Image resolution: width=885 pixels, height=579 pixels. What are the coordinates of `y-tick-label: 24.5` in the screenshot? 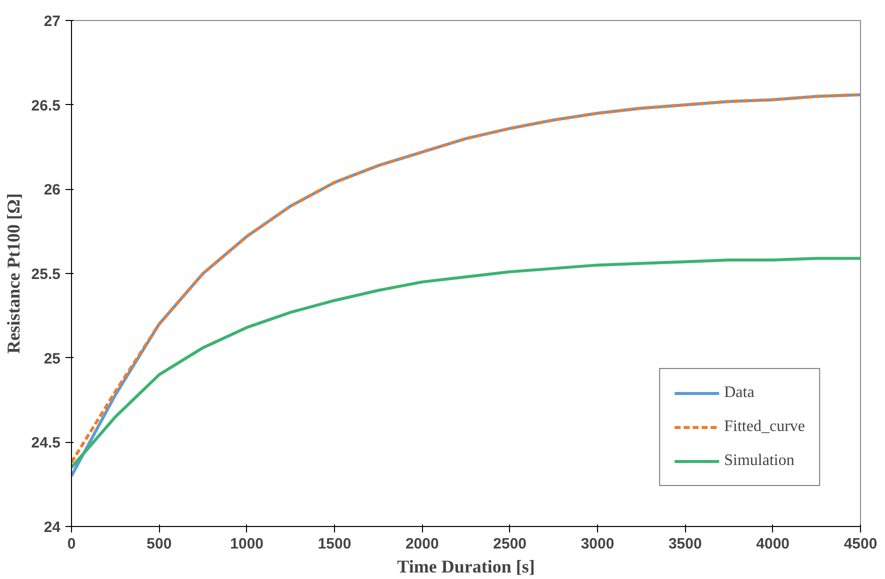 It's located at (46, 443).